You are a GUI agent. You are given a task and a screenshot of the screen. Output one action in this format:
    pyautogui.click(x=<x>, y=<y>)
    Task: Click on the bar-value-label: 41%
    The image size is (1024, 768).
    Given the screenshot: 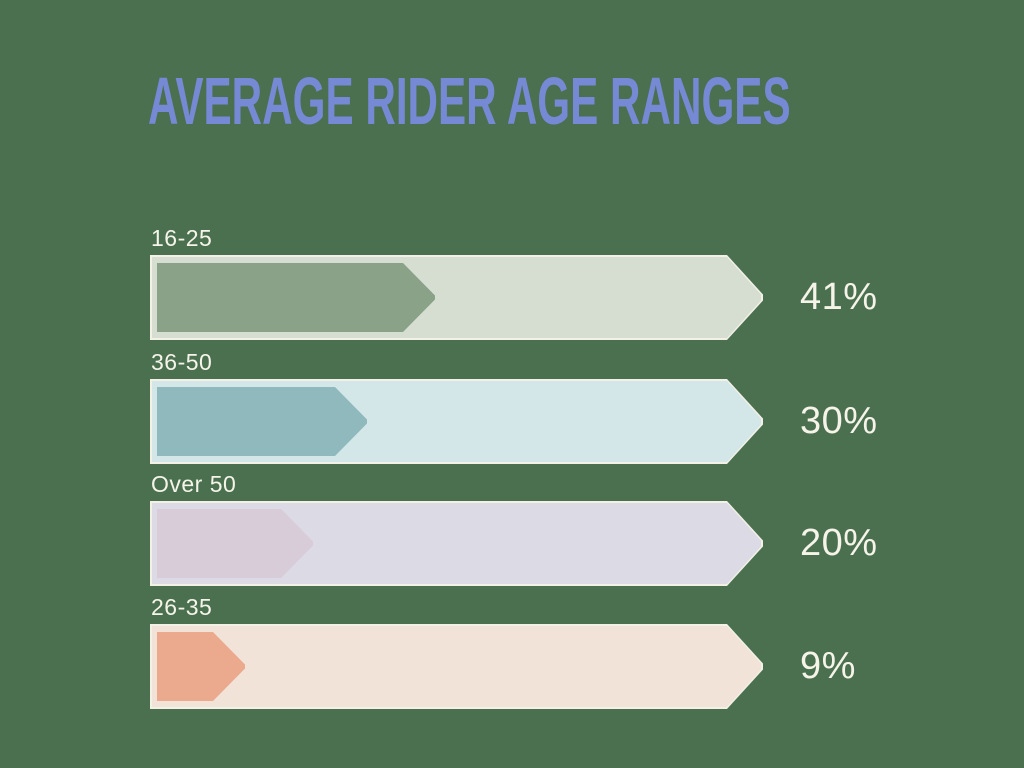 What is the action you would take?
    pyautogui.click(x=839, y=297)
    